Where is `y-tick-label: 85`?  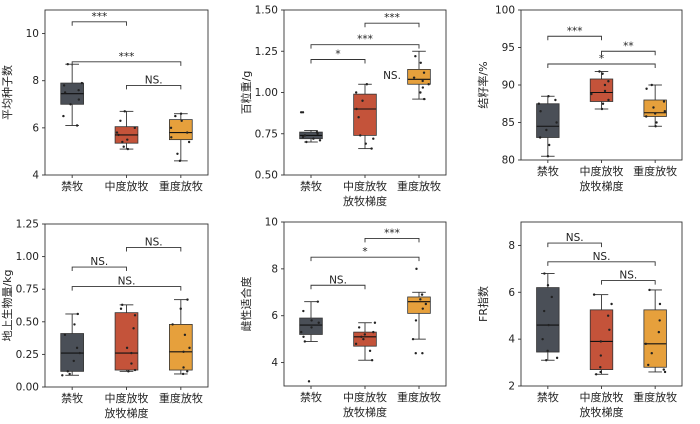 y-tick-label: 85 is located at coordinates (508, 123).